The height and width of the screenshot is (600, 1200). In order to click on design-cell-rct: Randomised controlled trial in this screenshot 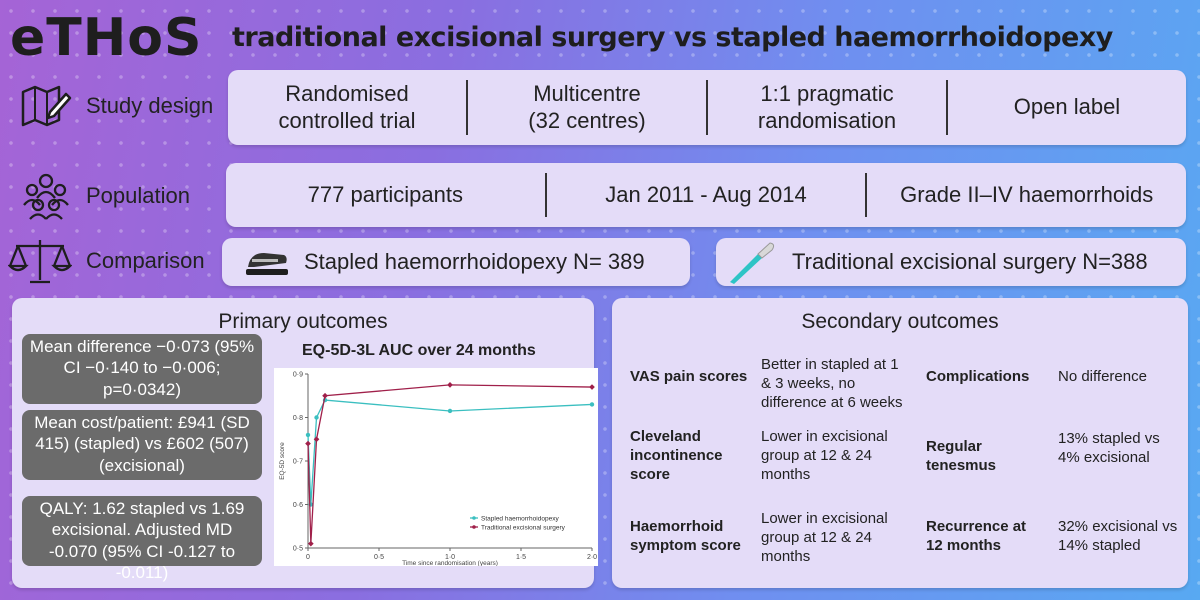, I will do `click(347, 107)`.